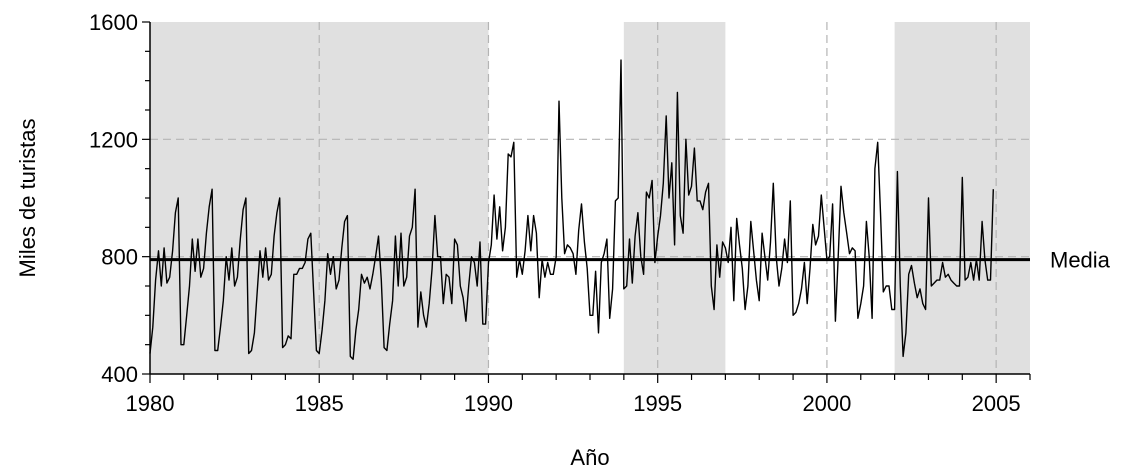 The image size is (1133, 472). I want to click on x-axis-title: Año, so click(589, 457).